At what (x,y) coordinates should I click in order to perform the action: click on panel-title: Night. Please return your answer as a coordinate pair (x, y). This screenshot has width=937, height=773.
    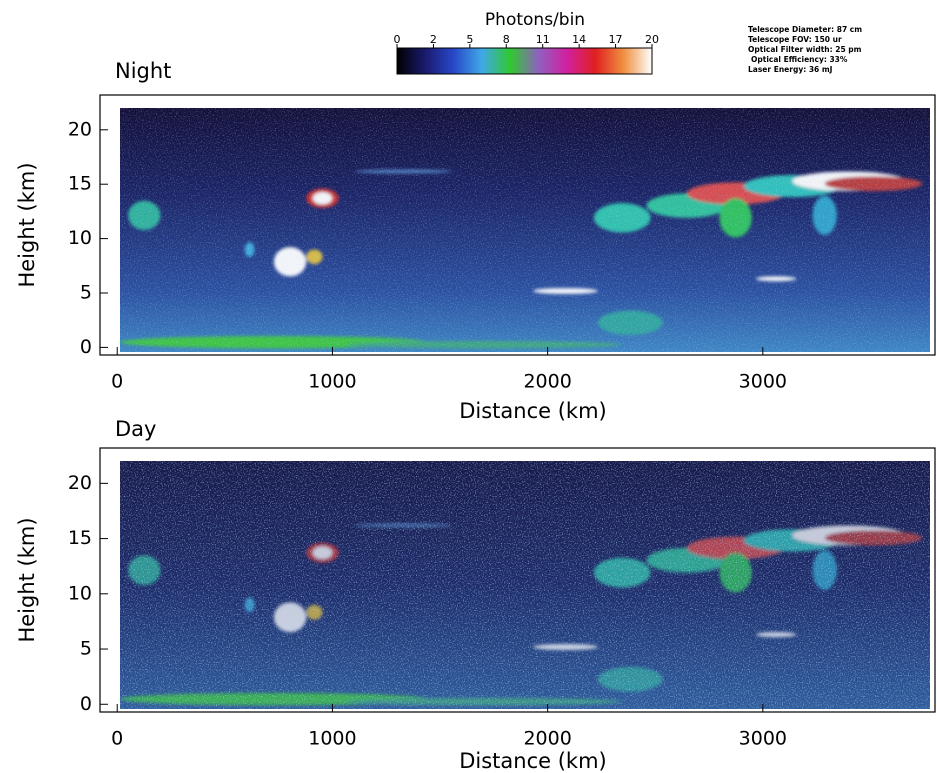
    Looking at the image, I should click on (143, 71).